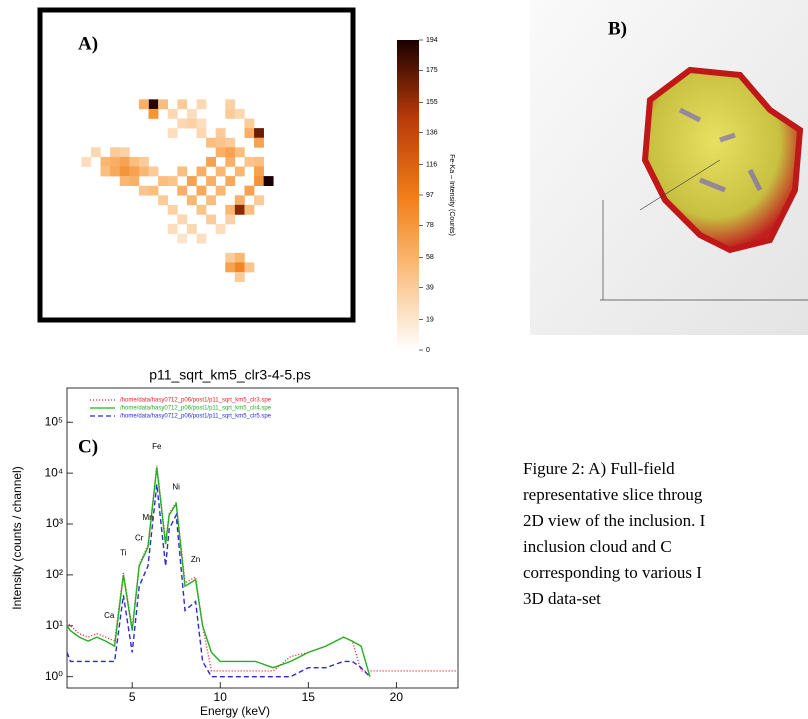 This screenshot has width=808, height=719. What do you see at coordinates (147, 517) in the screenshot?
I see `element-label: Mn` at bounding box center [147, 517].